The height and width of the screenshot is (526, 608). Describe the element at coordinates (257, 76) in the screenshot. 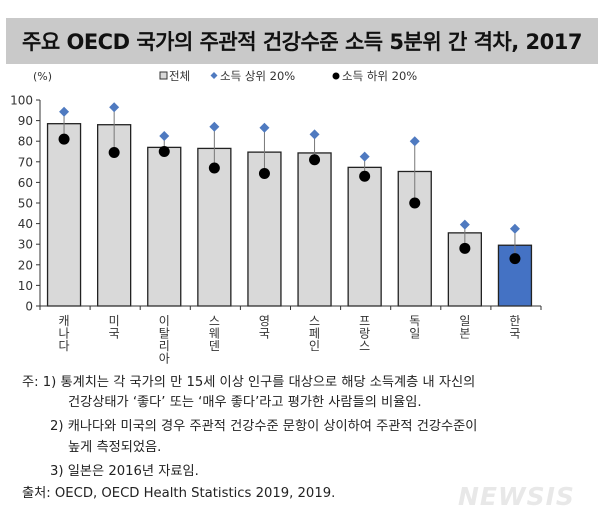

I see `legend-label-top20: 소득 상위 20%` at that location.